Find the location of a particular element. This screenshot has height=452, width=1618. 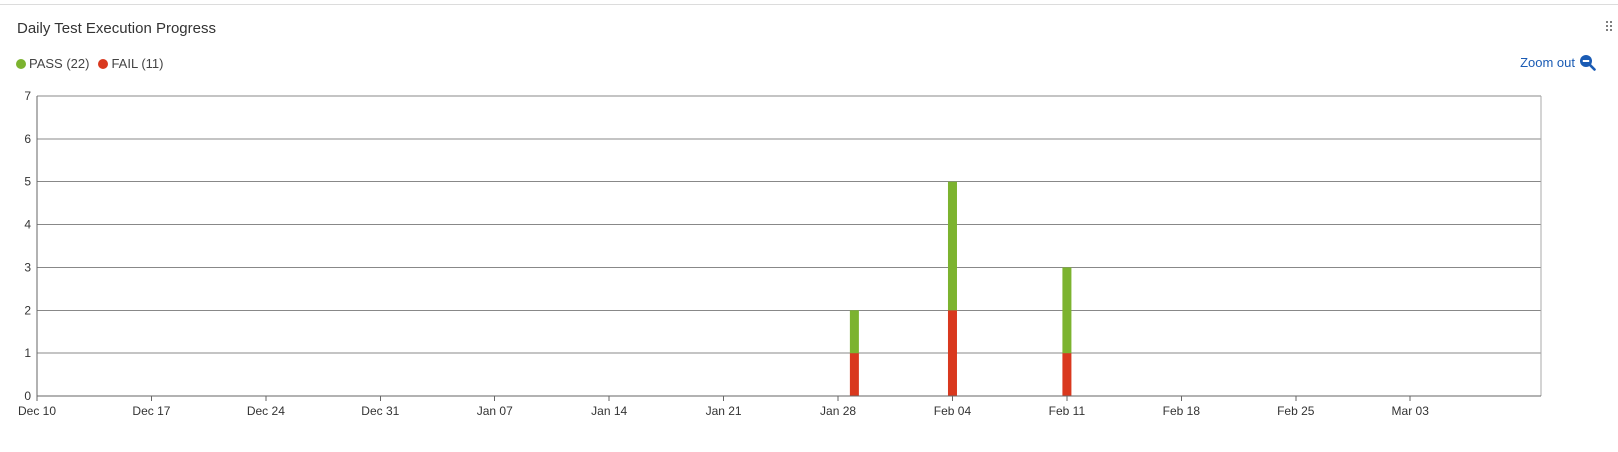

legend-marker-fail is located at coordinates (103, 63).